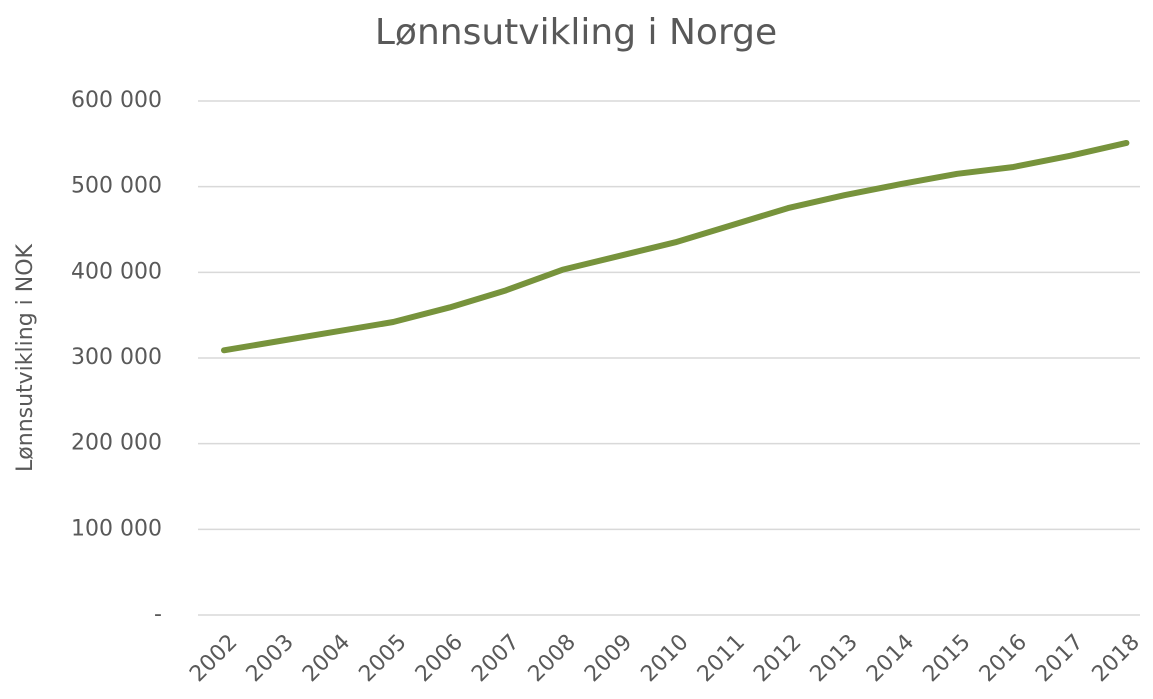  What do you see at coordinates (664, 658) in the screenshot?
I see `x-tick-label: 2010` at bounding box center [664, 658].